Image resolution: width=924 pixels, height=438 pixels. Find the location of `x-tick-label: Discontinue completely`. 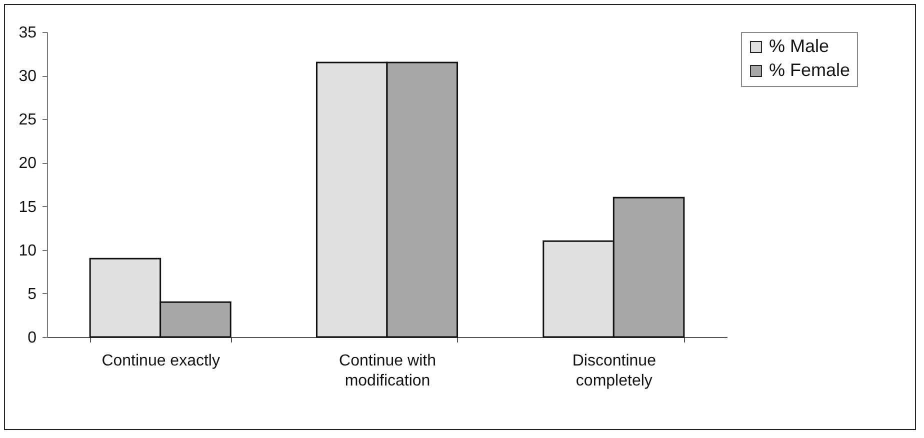

x-tick-label: Discontinue completely is located at coordinates (614, 371).